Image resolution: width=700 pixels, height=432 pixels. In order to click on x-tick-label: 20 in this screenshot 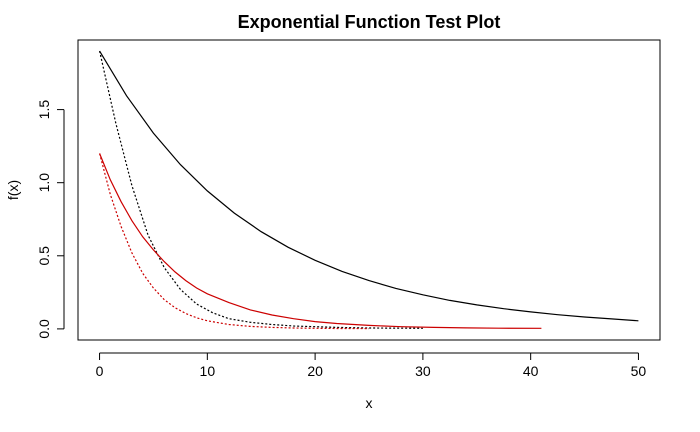, I will do `click(315, 371)`.